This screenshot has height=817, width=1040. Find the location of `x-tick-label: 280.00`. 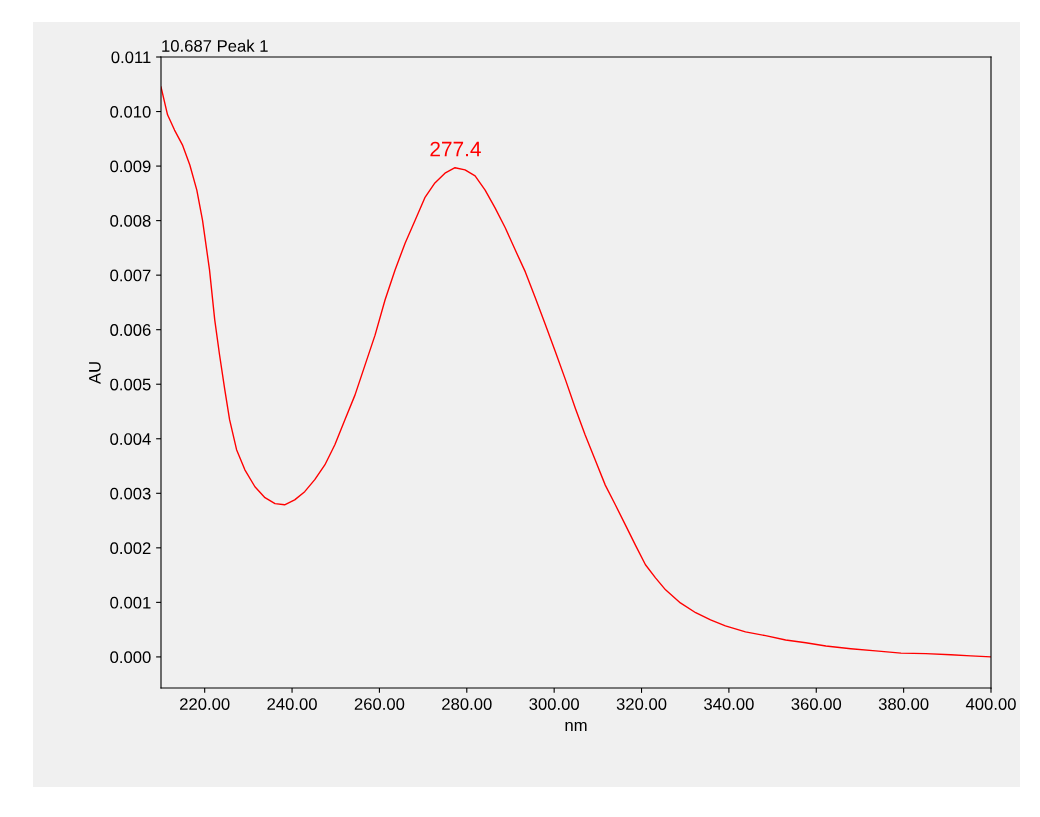

x-tick-label: 280.00 is located at coordinates (467, 704).